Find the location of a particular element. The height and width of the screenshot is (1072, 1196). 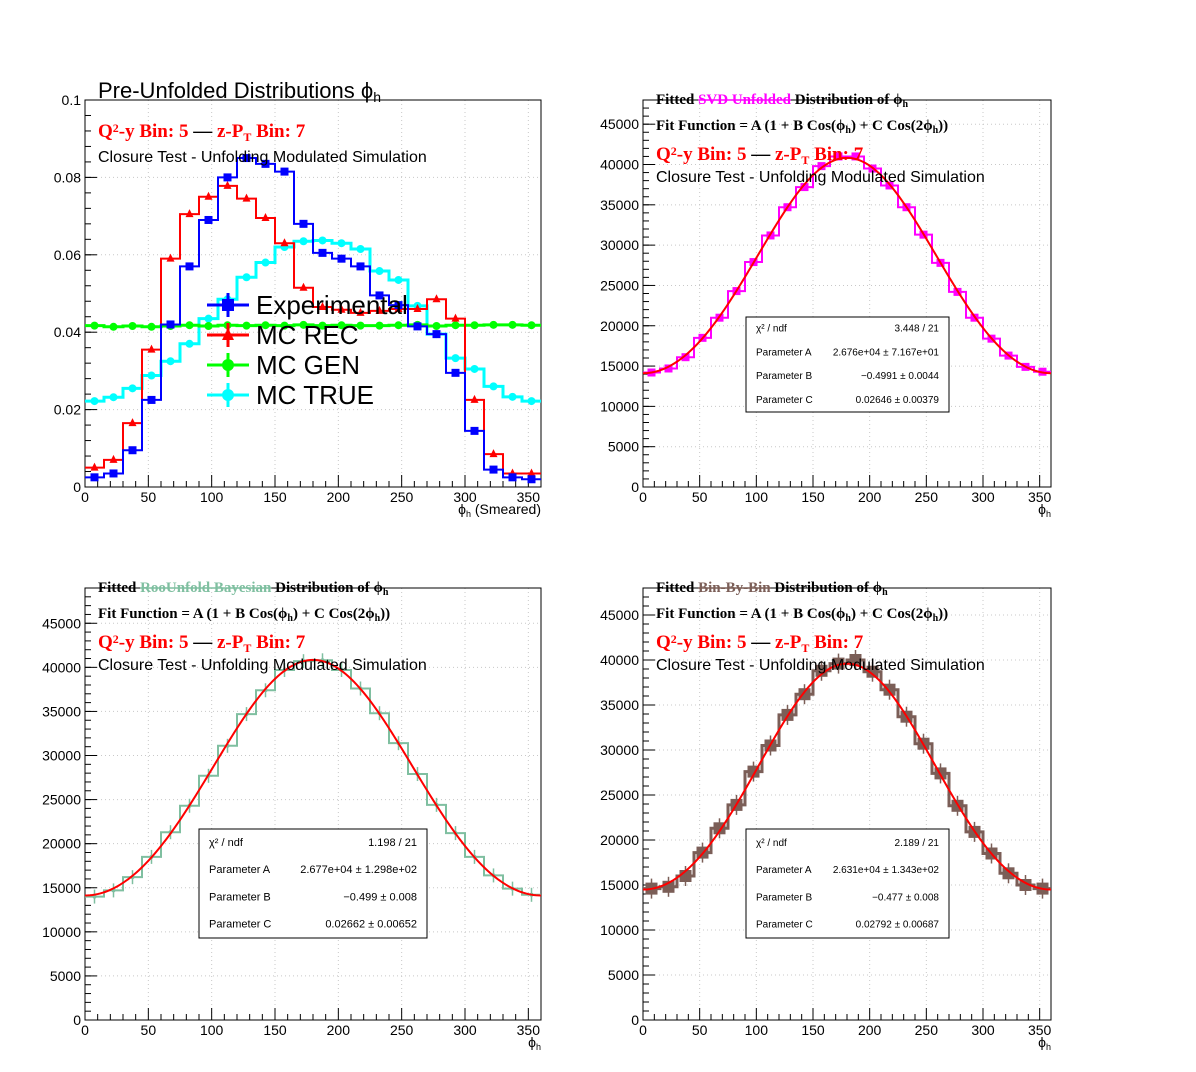

bin-label-part: z-P is located at coordinates (228, 131).